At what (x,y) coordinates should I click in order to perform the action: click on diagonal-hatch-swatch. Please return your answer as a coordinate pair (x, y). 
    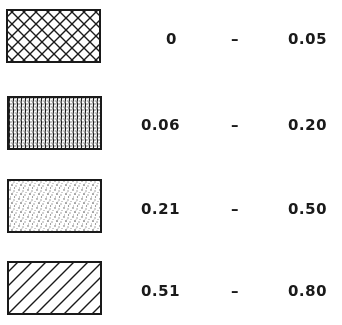
    Looking at the image, I should click on (54, 288).